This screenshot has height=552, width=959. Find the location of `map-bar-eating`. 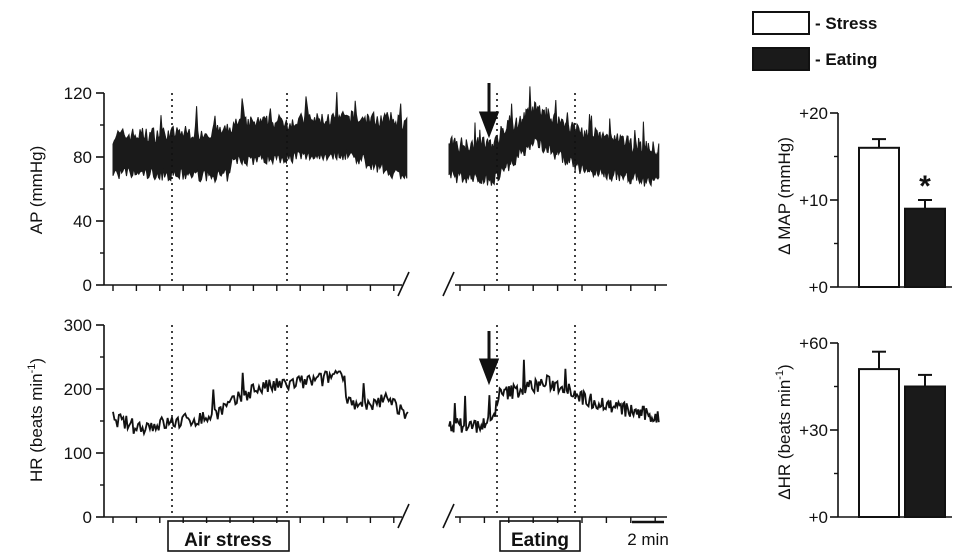

map-bar-eating is located at coordinates (925, 247).